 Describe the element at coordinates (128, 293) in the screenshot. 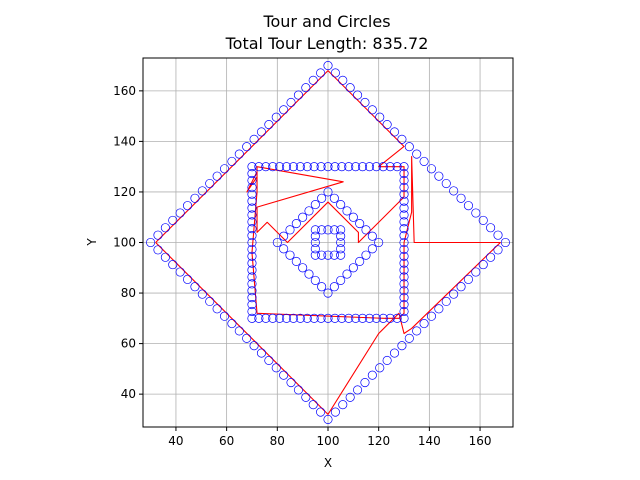

I see `y-tick-label: 80` at that location.